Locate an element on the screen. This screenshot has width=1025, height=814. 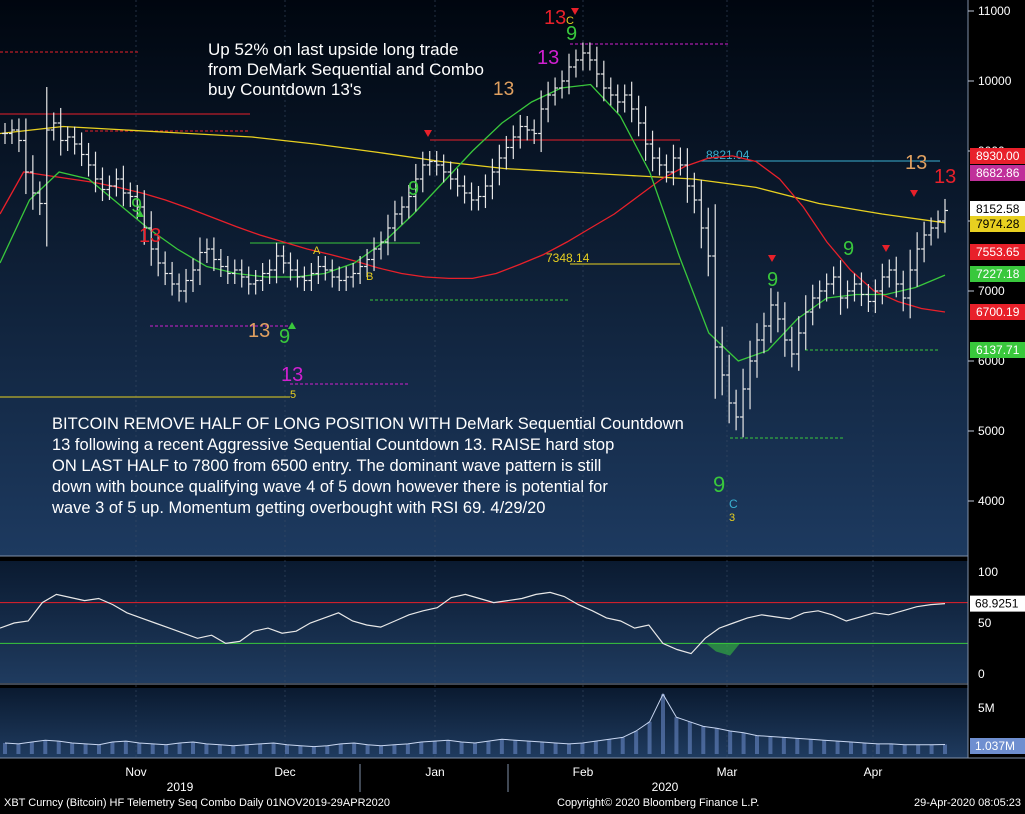
sequential-mark-4: 13 is located at coordinates (503, 89).